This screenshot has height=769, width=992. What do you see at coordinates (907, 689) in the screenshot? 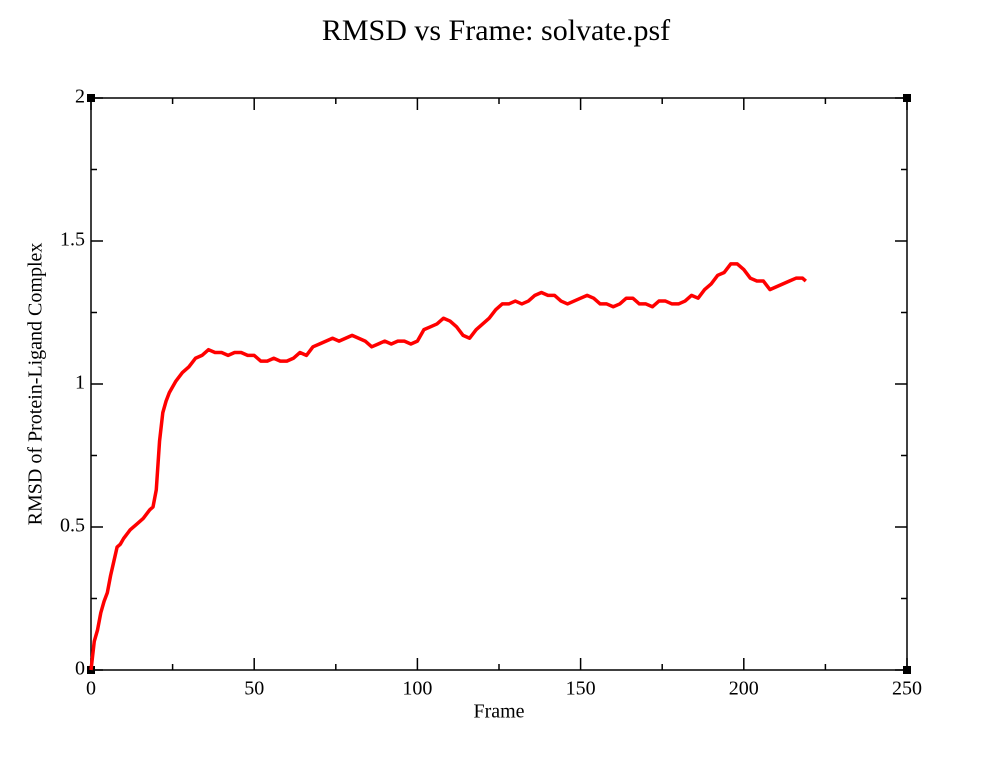
I see `x-tick-label: 250` at bounding box center [907, 689].